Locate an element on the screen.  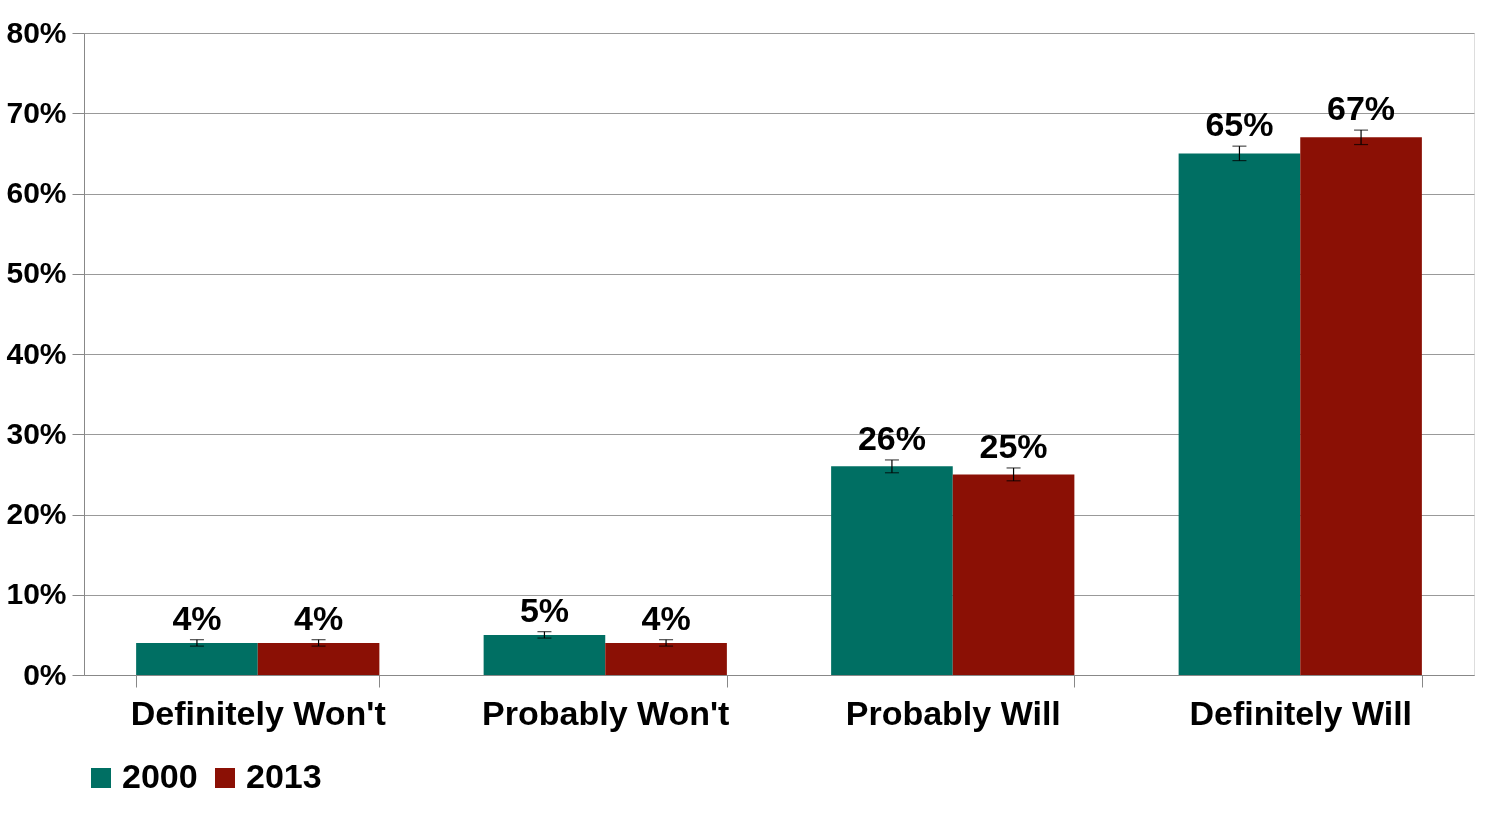
x-tick-label: Definitely Will is located at coordinates (1301, 712).